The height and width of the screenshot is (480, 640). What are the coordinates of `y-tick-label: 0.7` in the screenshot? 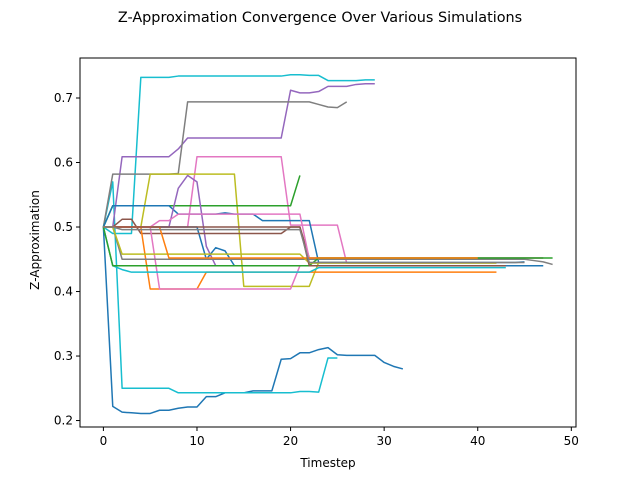 It's located at (63, 98).